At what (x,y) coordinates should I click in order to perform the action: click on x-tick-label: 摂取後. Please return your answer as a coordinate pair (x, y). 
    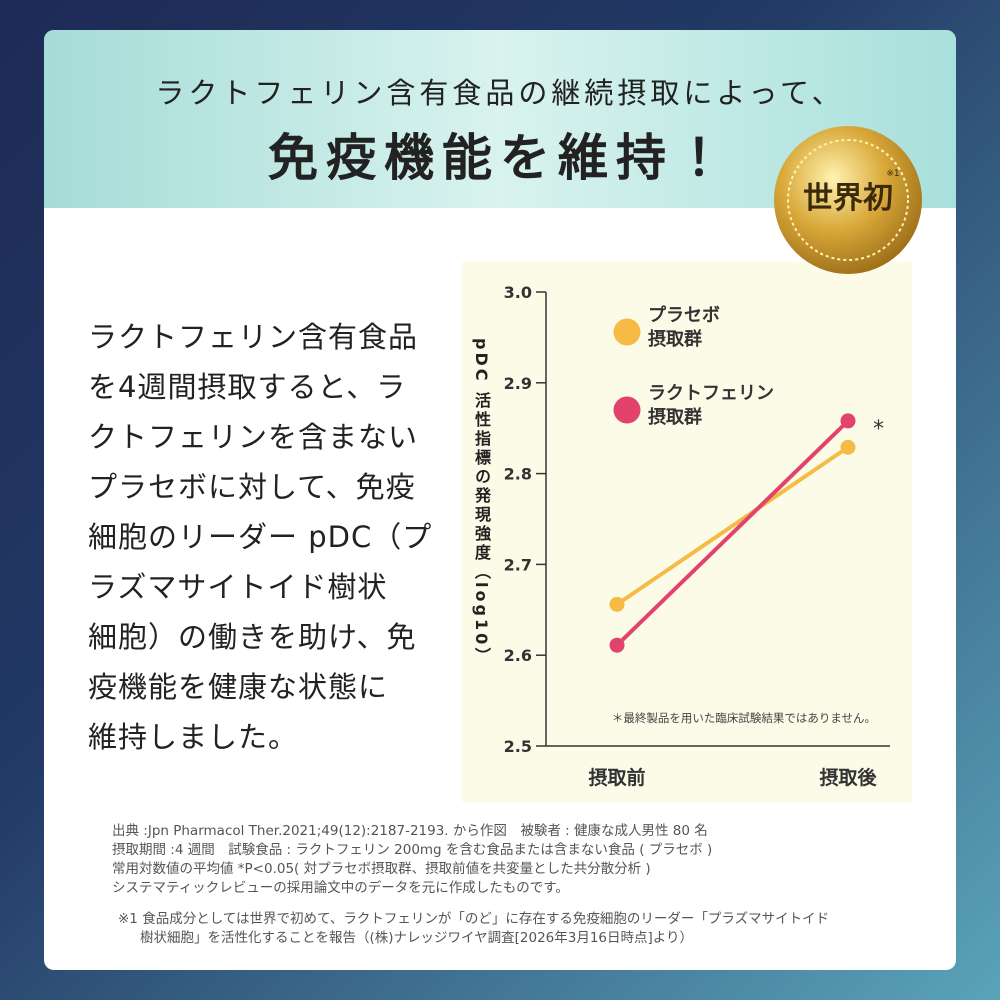
    Looking at the image, I should click on (848, 777).